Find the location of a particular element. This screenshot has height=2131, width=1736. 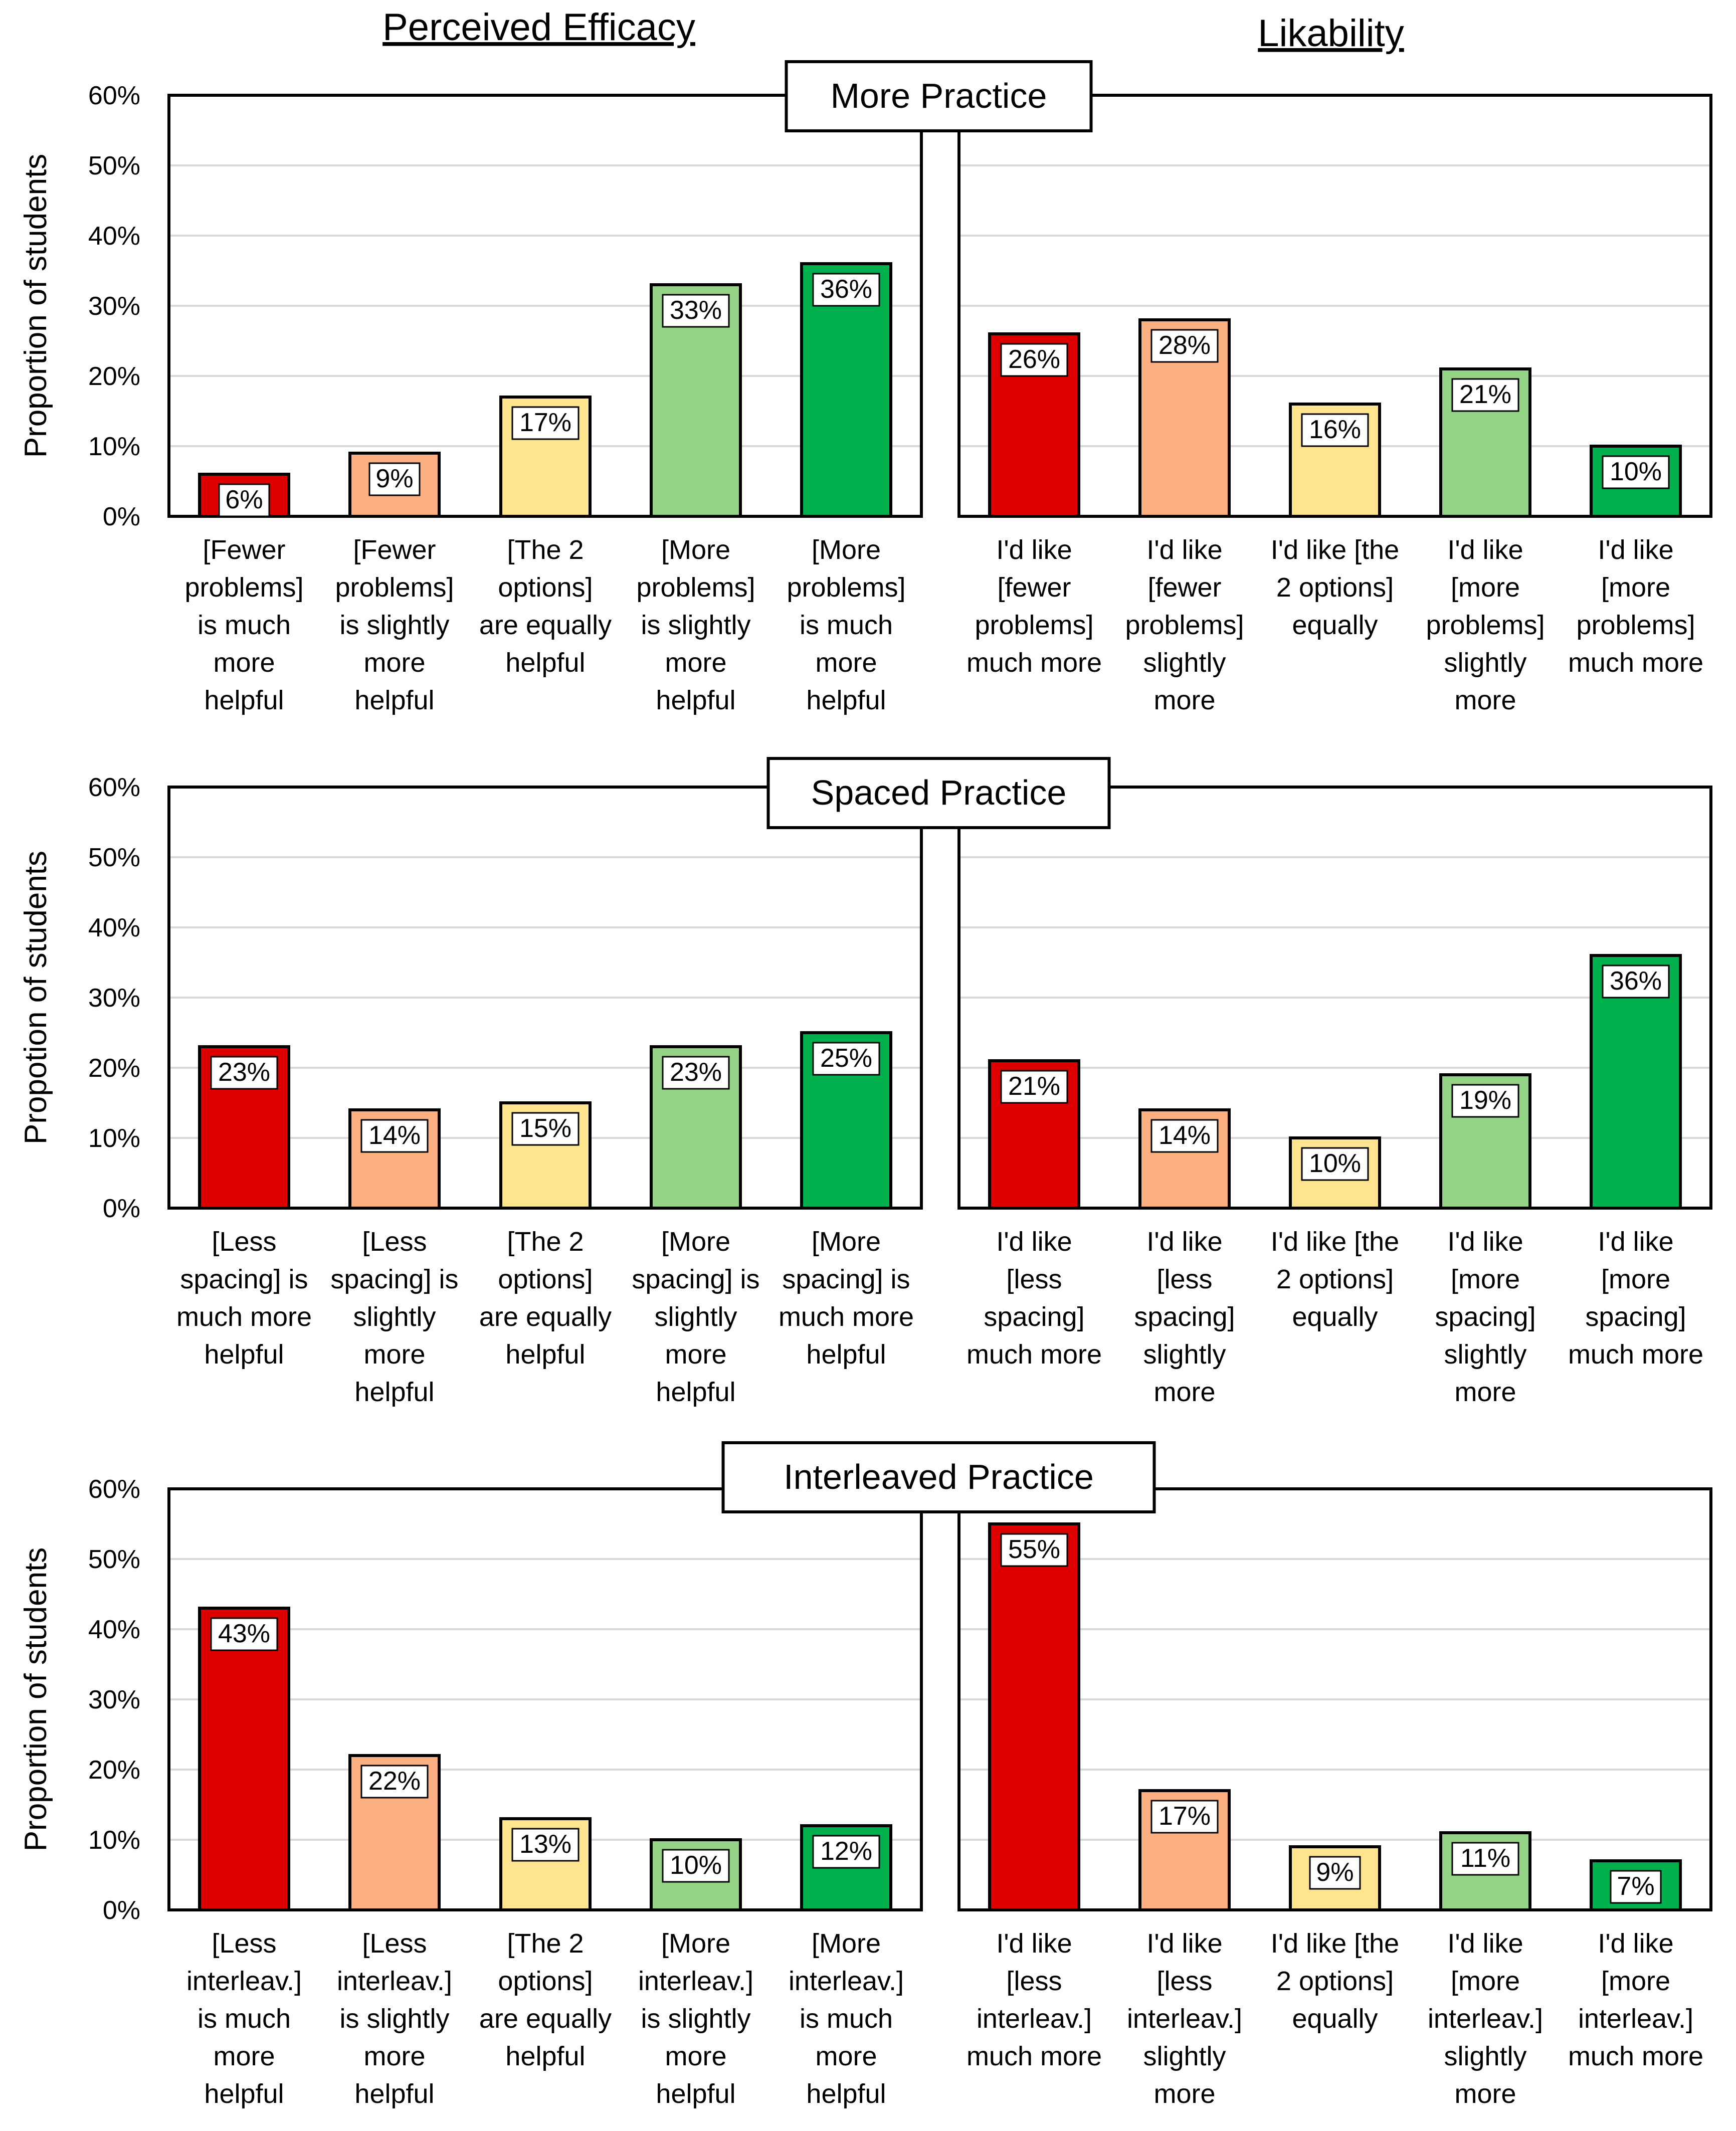

bar-efficacy is located at coordinates (244, 1759).